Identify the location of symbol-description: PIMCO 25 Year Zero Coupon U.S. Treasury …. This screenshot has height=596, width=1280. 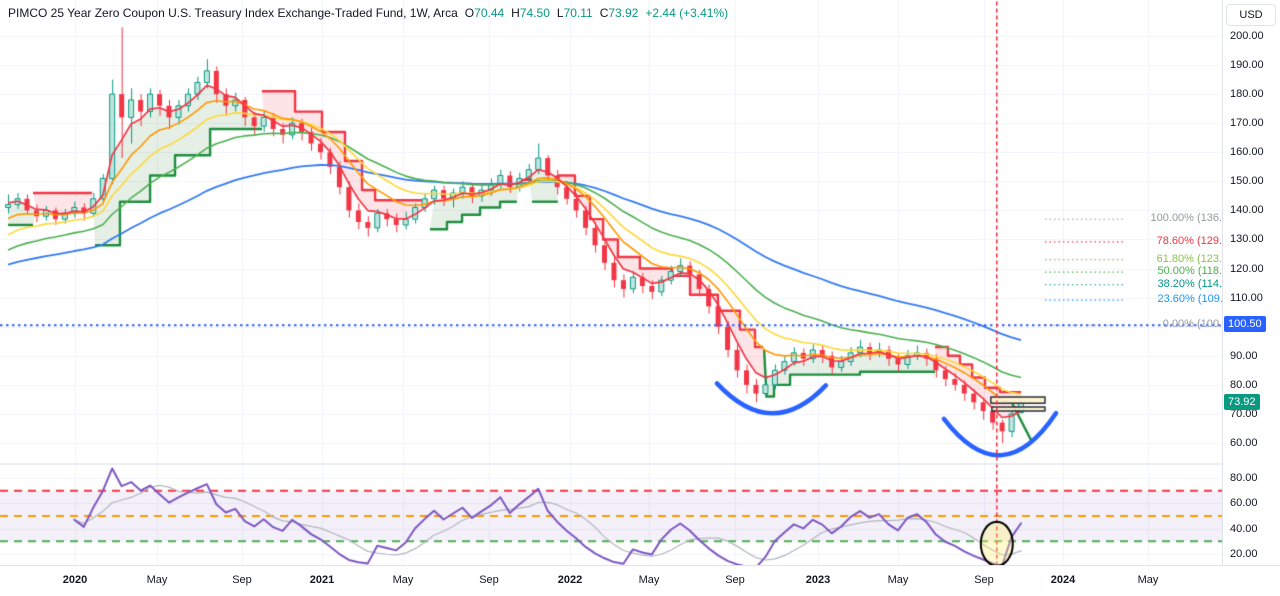
(233, 13).